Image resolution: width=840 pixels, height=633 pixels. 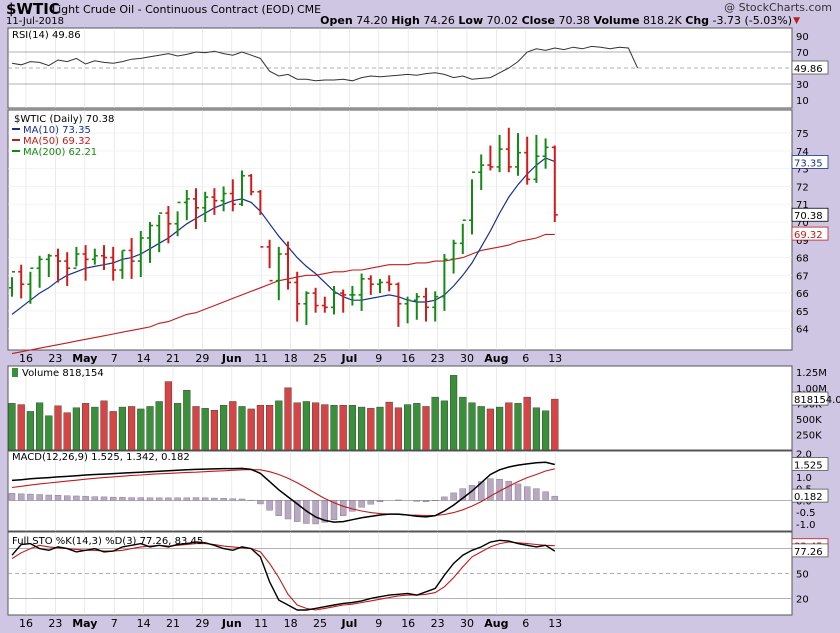 What do you see at coordinates (525, 358) in the screenshot?
I see `price-x-tick: 6` at bounding box center [525, 358].